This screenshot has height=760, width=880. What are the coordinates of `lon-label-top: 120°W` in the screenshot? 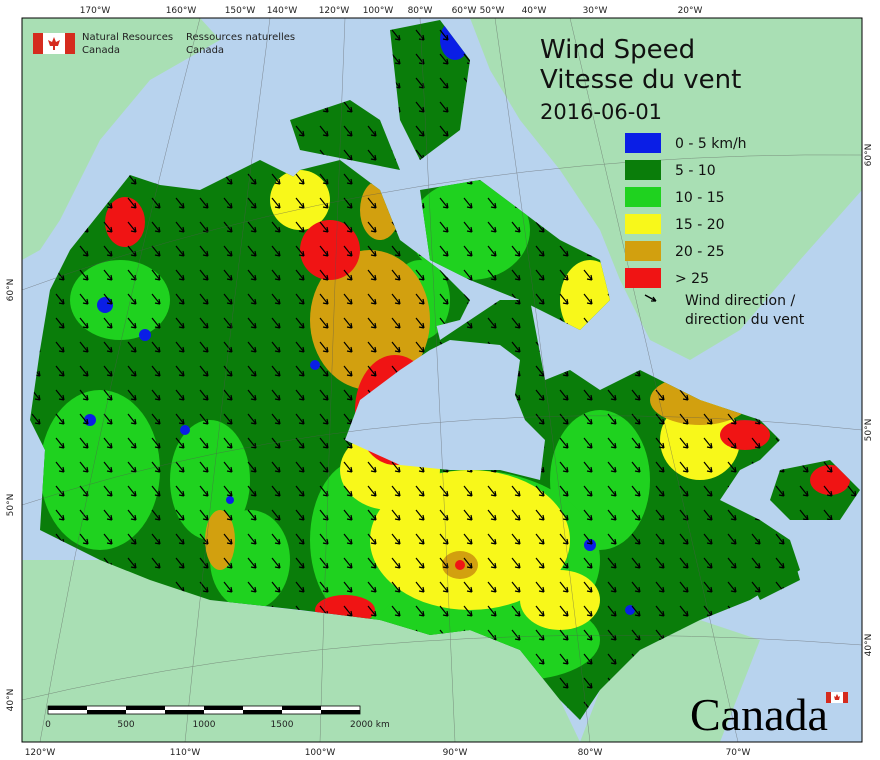 It's located at (334, 11).